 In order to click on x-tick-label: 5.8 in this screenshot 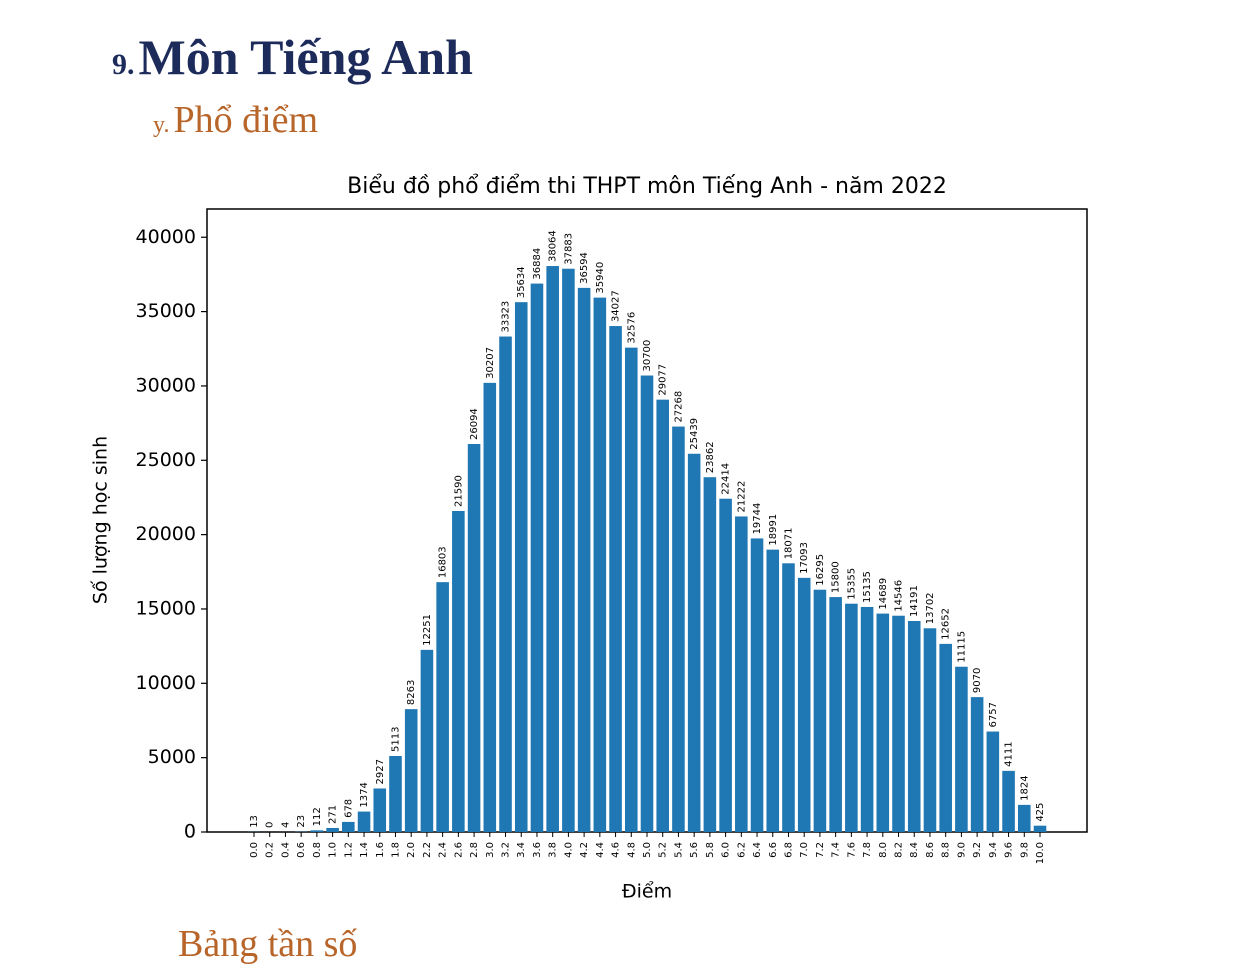, I will do `click(710, 850)`.